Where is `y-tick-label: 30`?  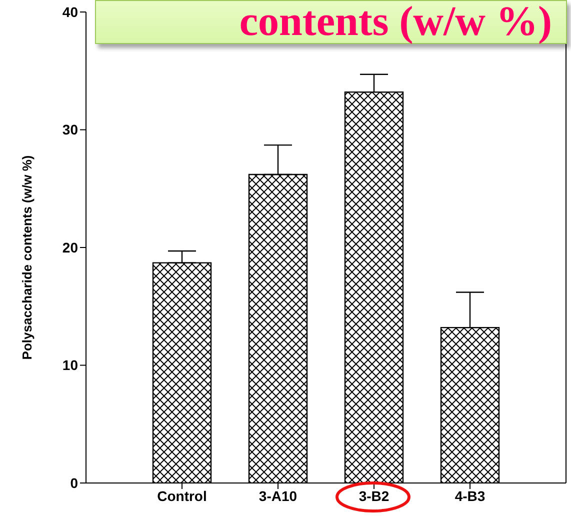
y-tick-label: 30 is located at coordinates (70, 130).